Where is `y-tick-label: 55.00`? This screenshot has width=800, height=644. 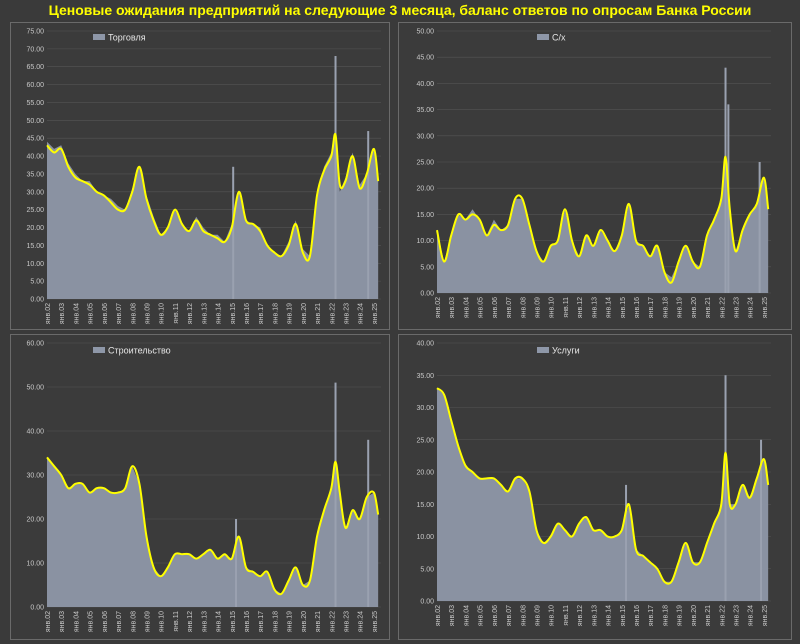 y-tick-label: 55.00 is located at coordinates (35, 103).